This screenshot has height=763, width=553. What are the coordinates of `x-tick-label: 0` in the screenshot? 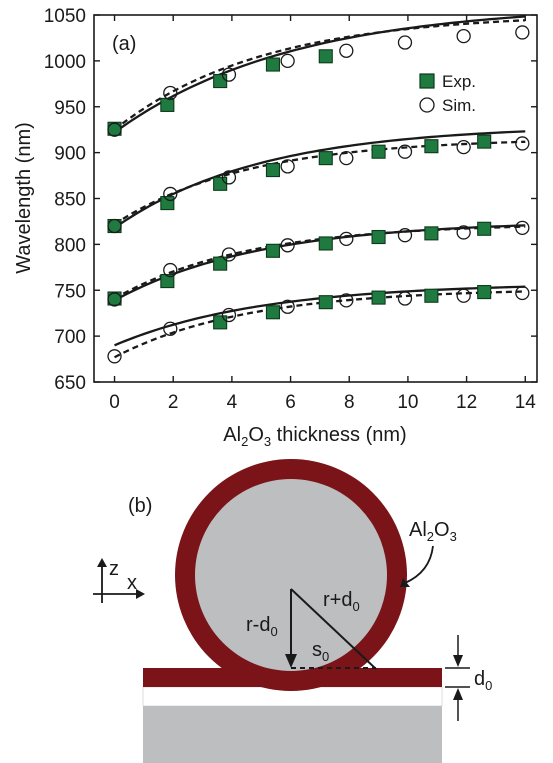 It's located at (114, 402).